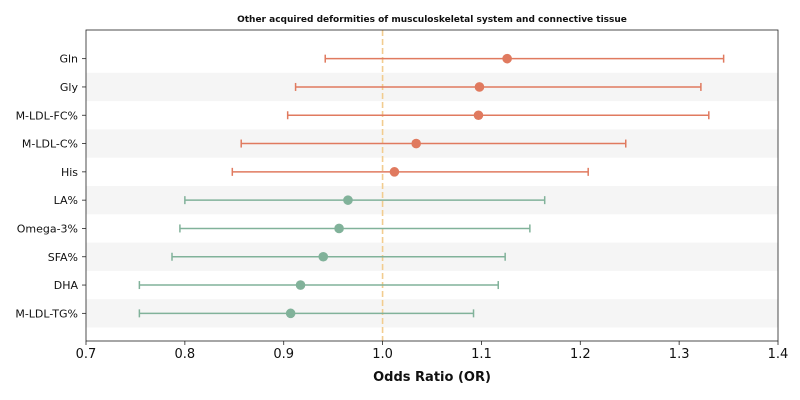  What do you see at coordinates (381, 87) in the screenshot?
I see `forest-row: Gly` at bounding box center [381, 87].